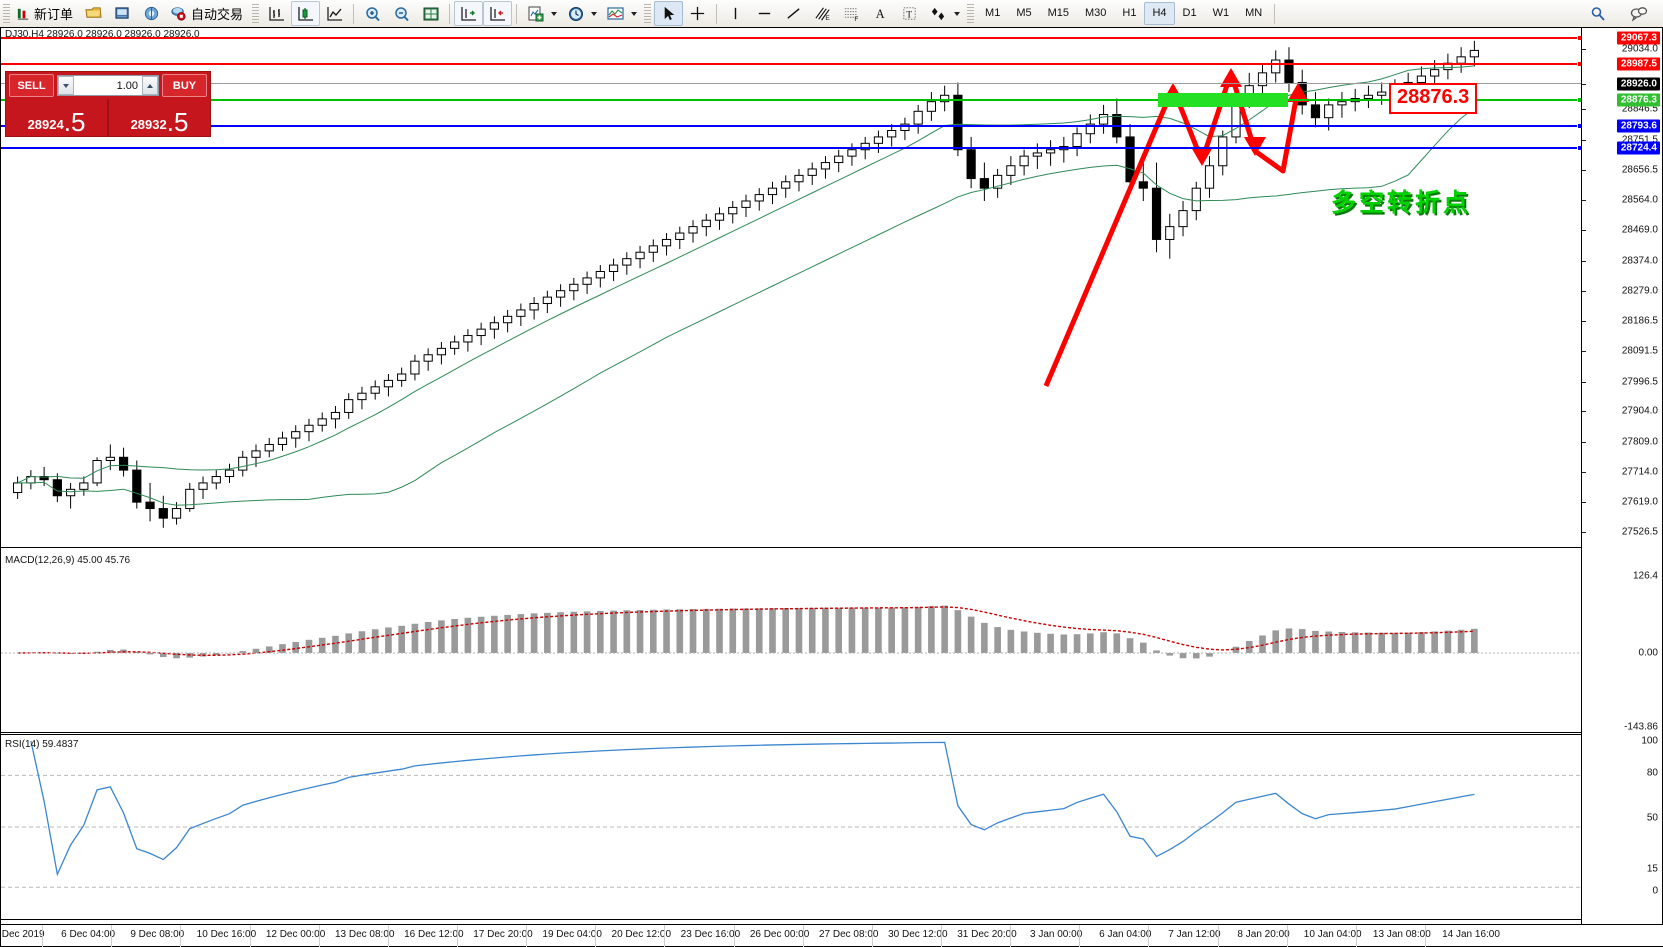 The image size is (1663, 947). Describe the element at coordinates (66, 85) in the screenshot. I see `volume-decrease-button` at that location.